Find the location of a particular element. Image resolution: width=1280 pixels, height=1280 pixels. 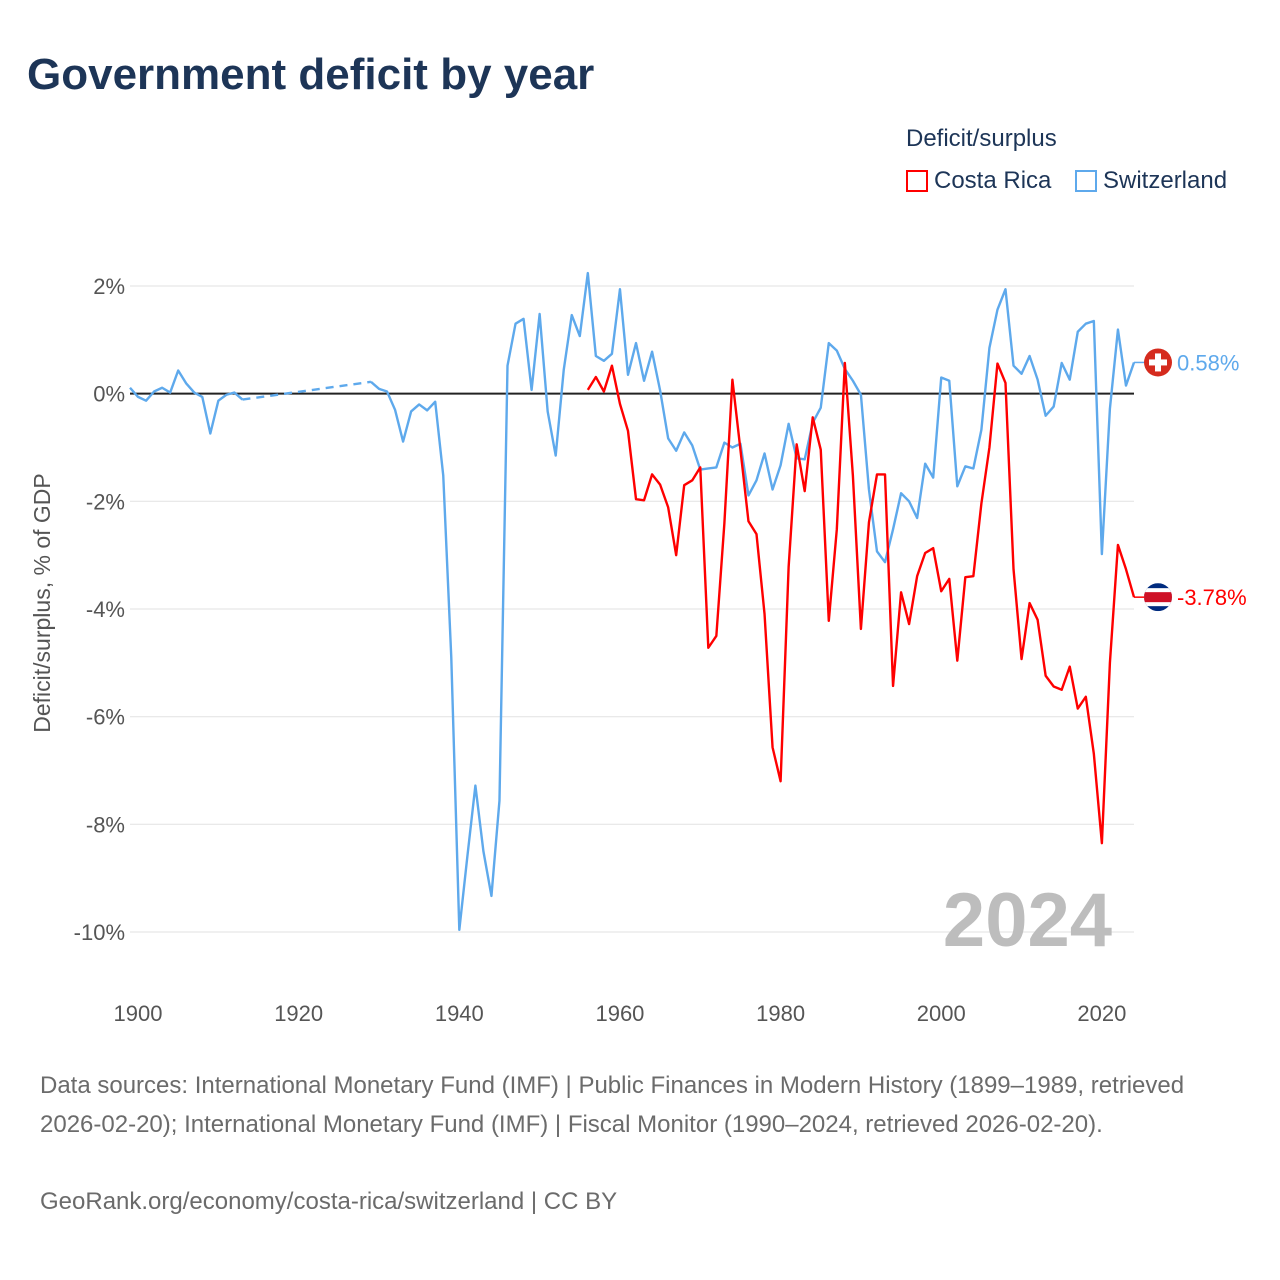

y-tick-label: 0% is located at coordinates (109, 394).